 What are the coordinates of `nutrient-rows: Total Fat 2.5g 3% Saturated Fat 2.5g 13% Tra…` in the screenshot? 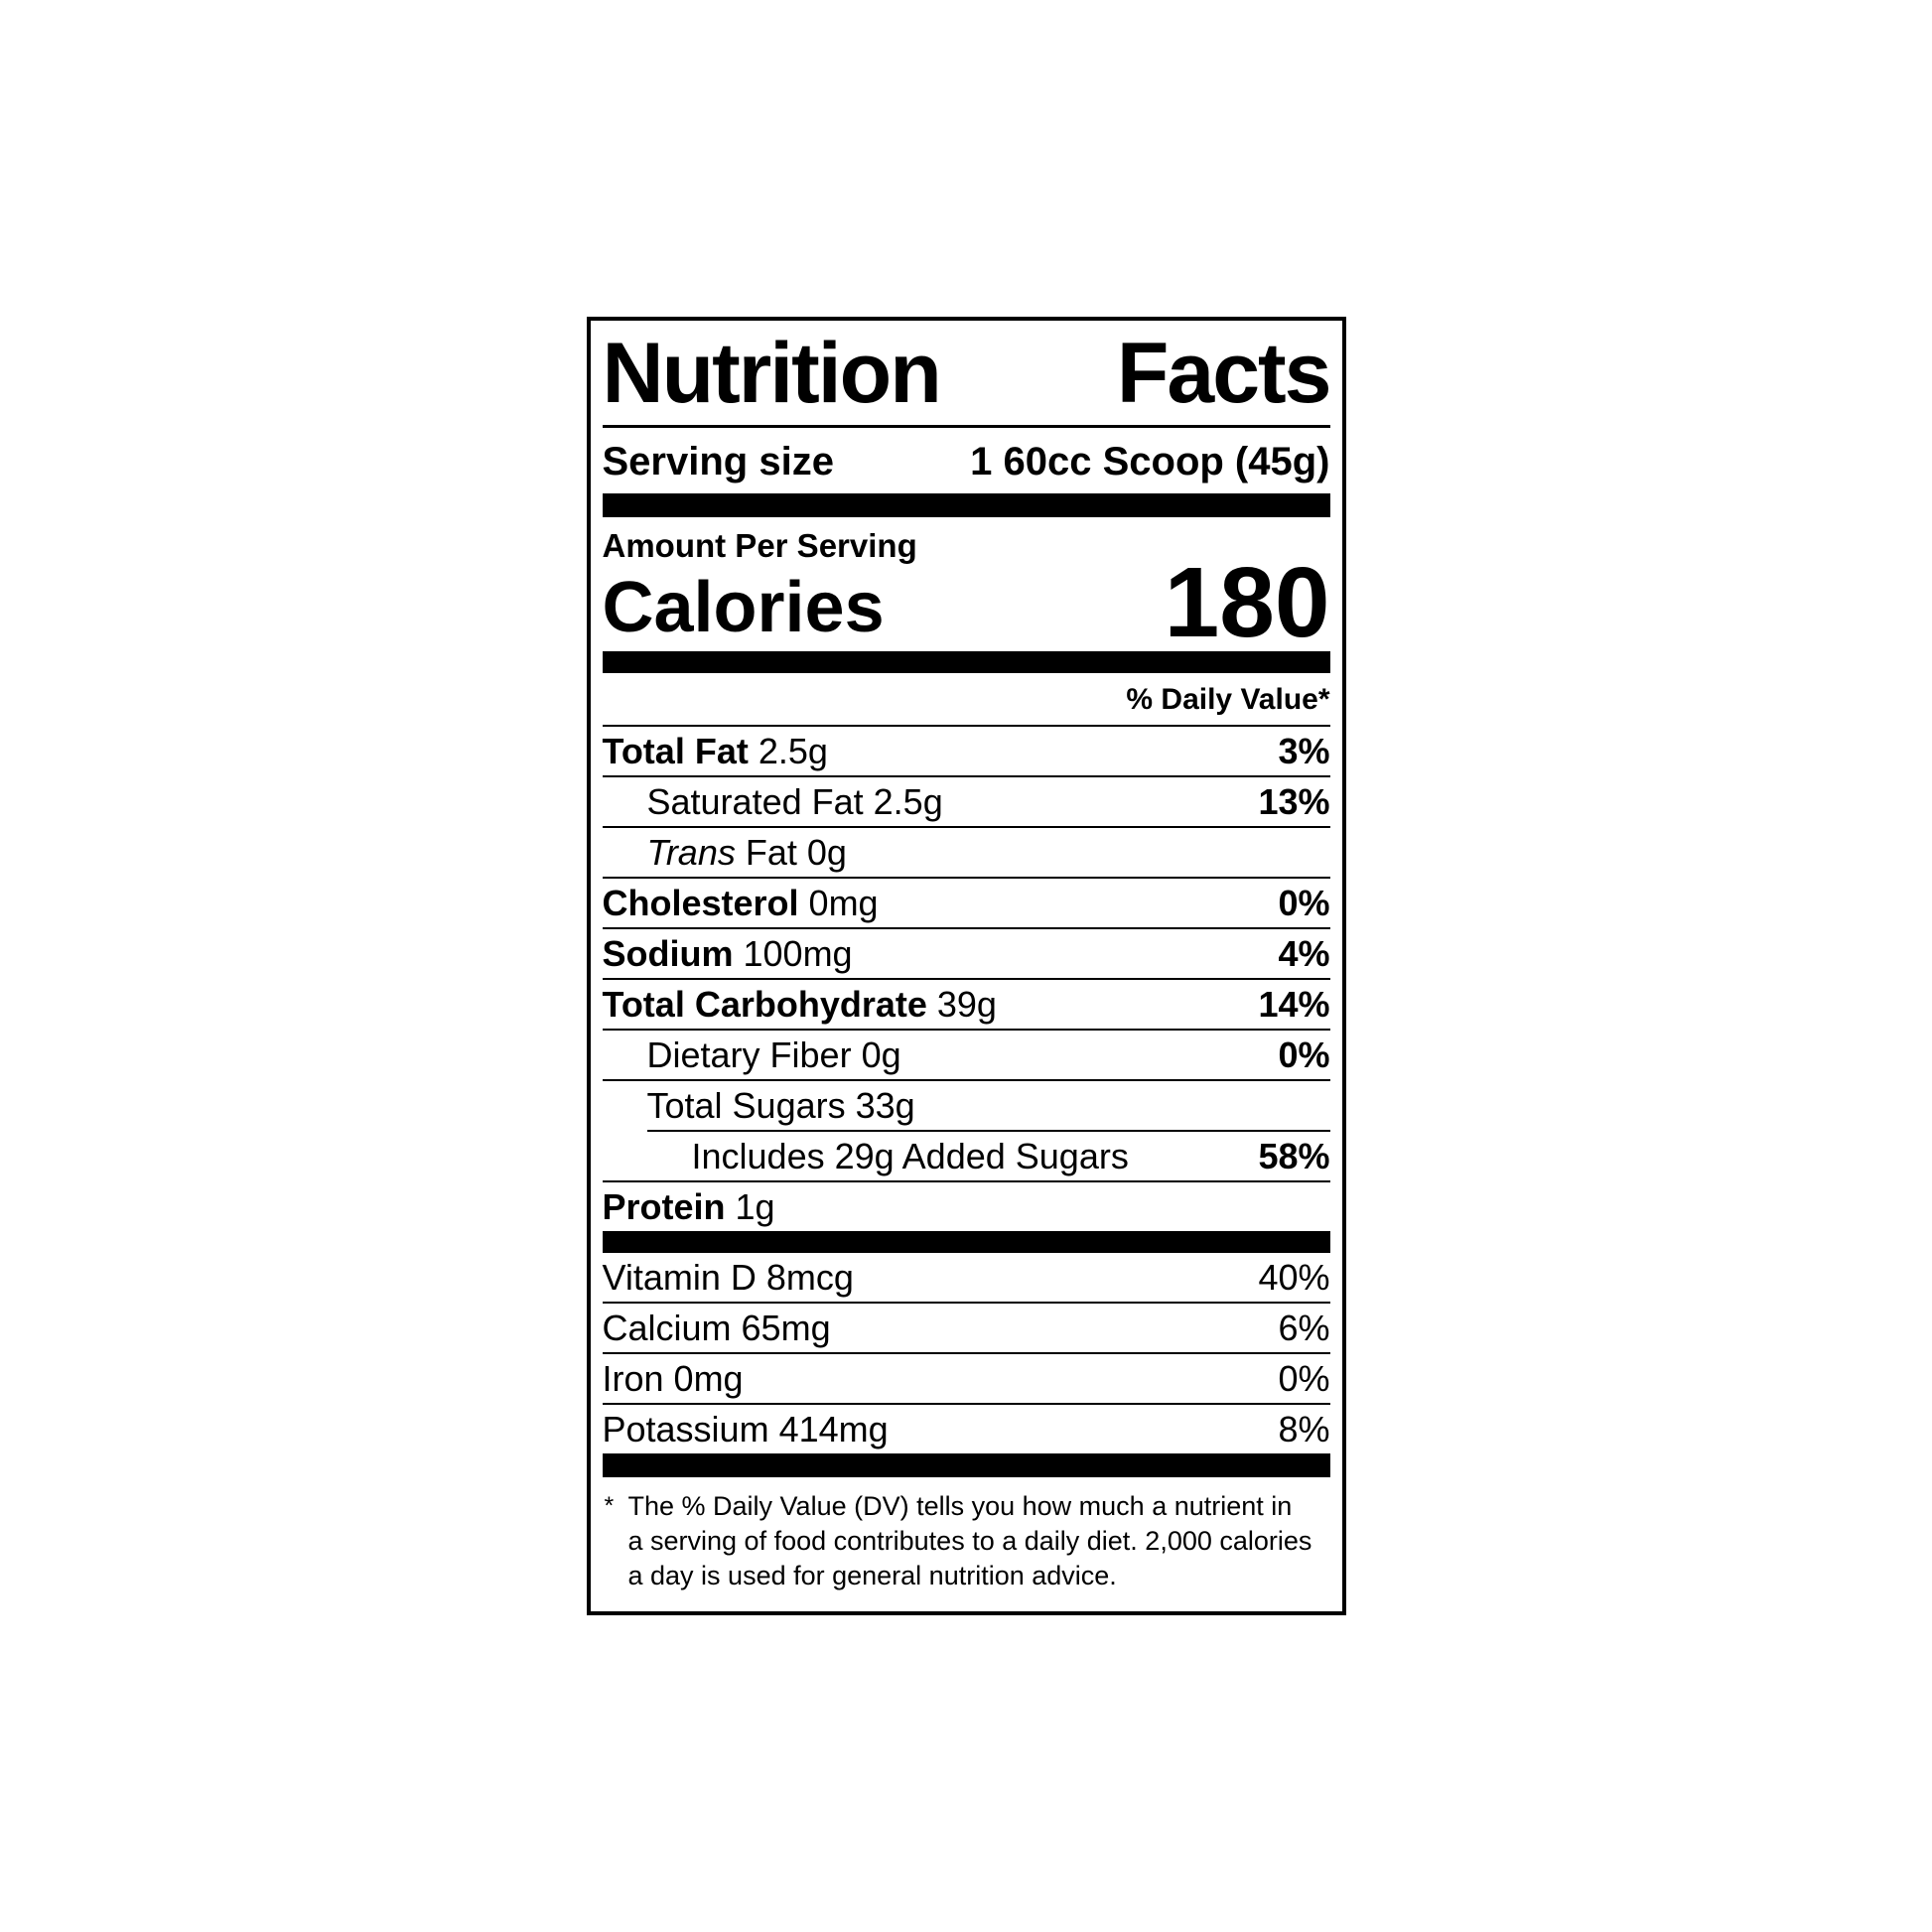 It's located at (966, 978).